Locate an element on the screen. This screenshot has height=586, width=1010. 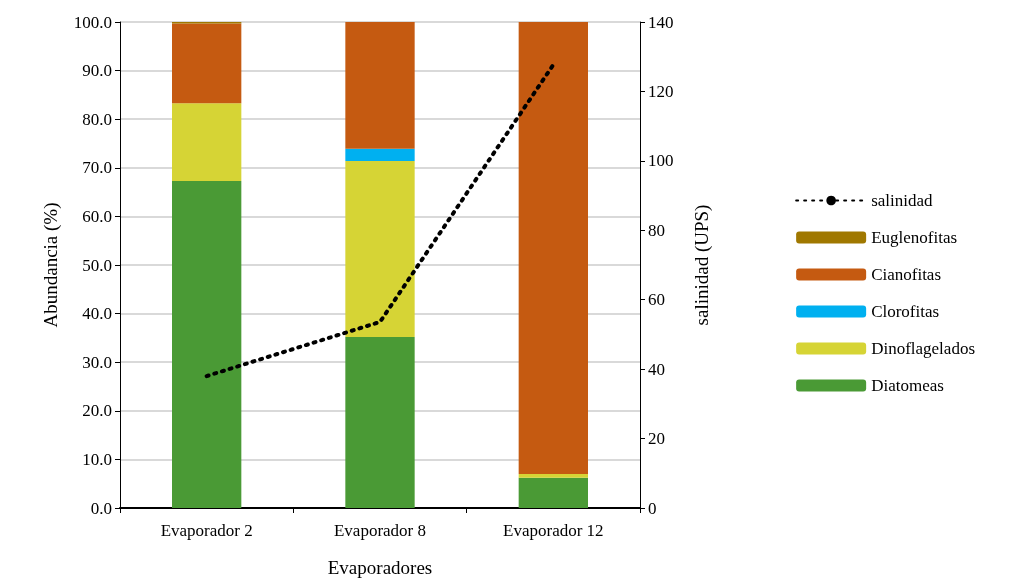
legend-label: Diatomeas is located at coordinates (907, 385).